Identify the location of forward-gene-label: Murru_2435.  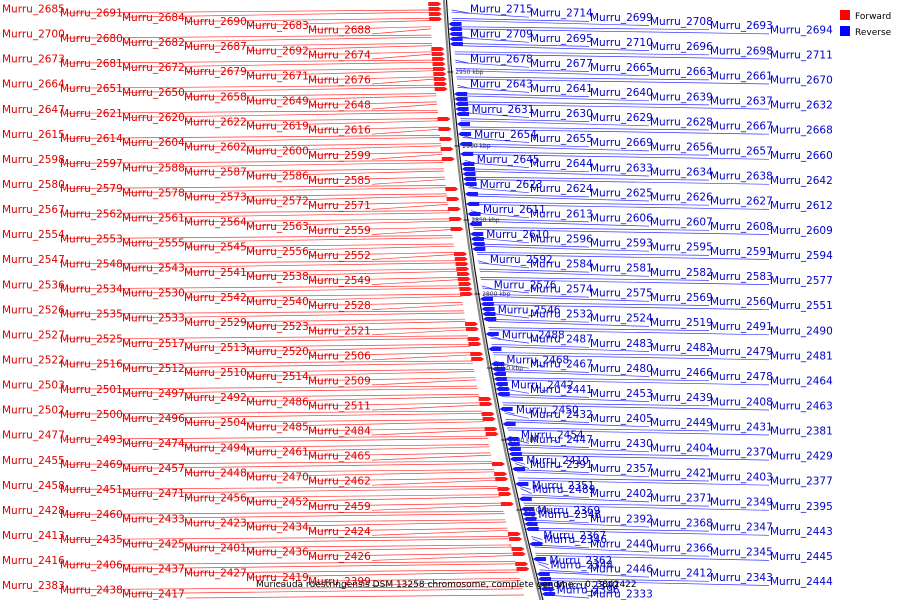
(91, 540).